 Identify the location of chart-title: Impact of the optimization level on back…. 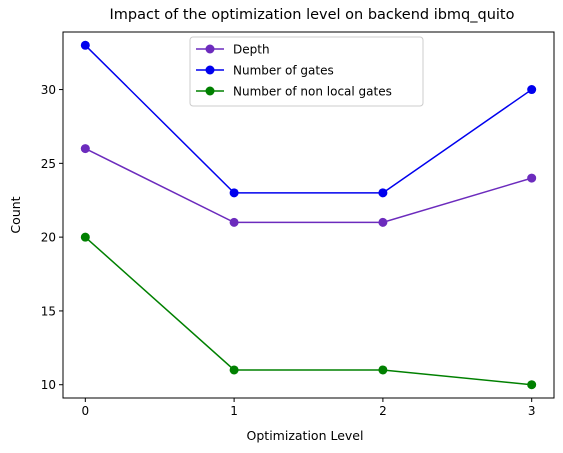
(312, 15).